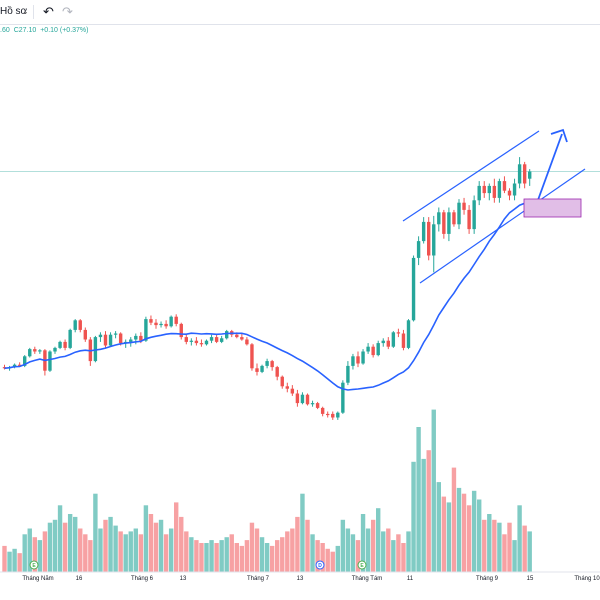  I want to click on chevron-down-icon: ⌄, so click(25, 11).